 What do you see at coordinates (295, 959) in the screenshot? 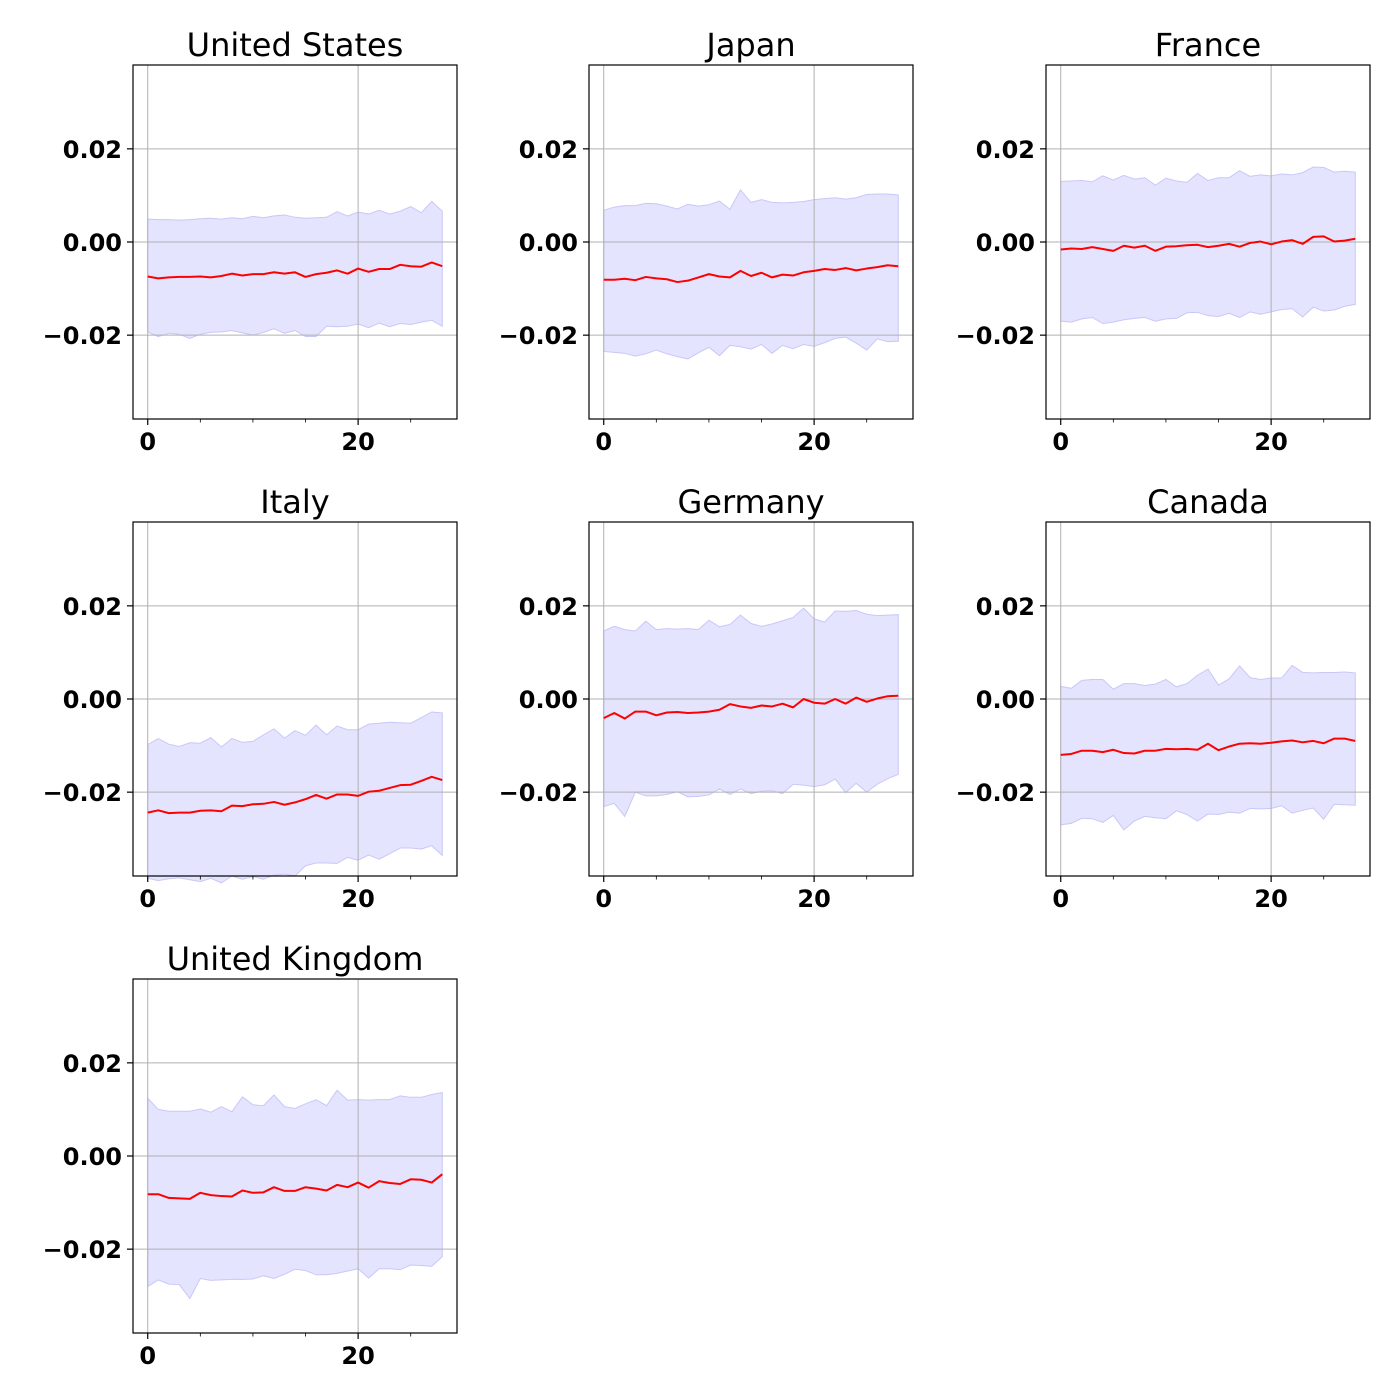
I see `panel-title: United Kingdom` at bounding box center [295, 959].